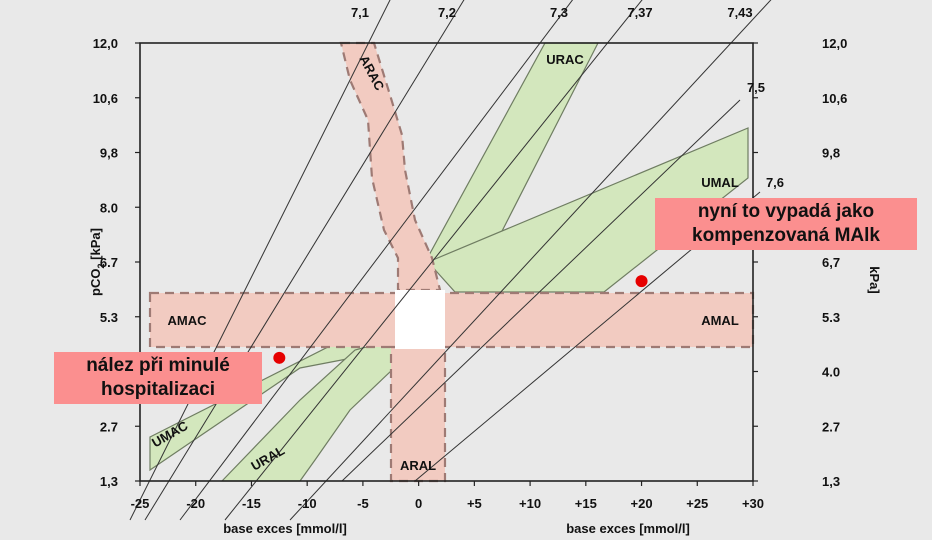 Image resolution: width=932 pixels, height=540 pixels. I want to click on y-axis-title-right: kPa], so click(874, 279).